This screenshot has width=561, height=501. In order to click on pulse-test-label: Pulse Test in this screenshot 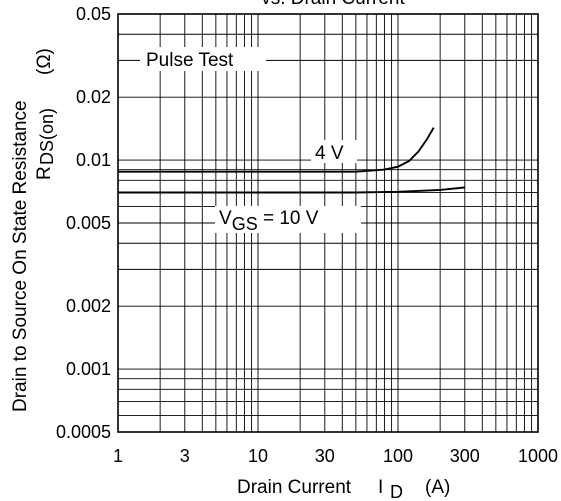, I will do `click(190, 60)`.